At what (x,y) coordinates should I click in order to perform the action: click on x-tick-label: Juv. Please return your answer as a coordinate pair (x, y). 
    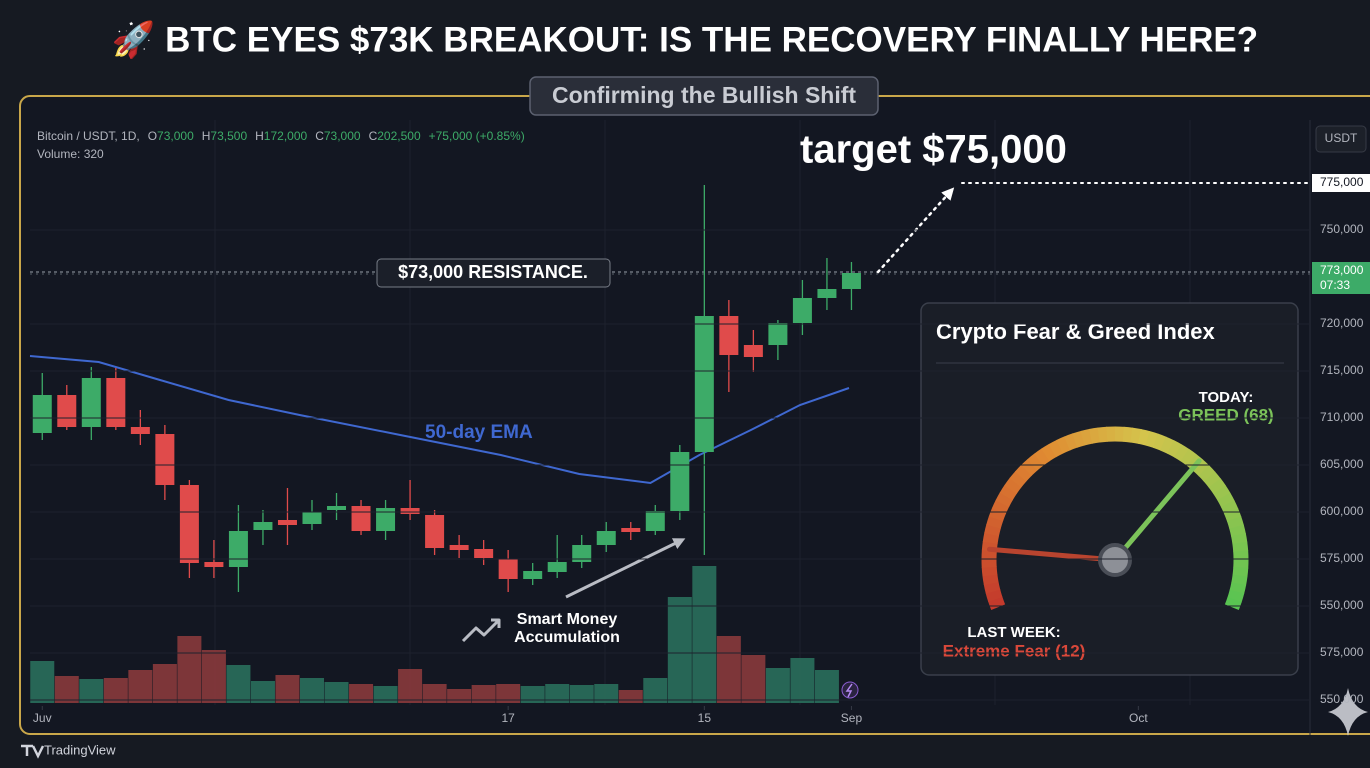
    Looking at the image, I should click on (42, 718).